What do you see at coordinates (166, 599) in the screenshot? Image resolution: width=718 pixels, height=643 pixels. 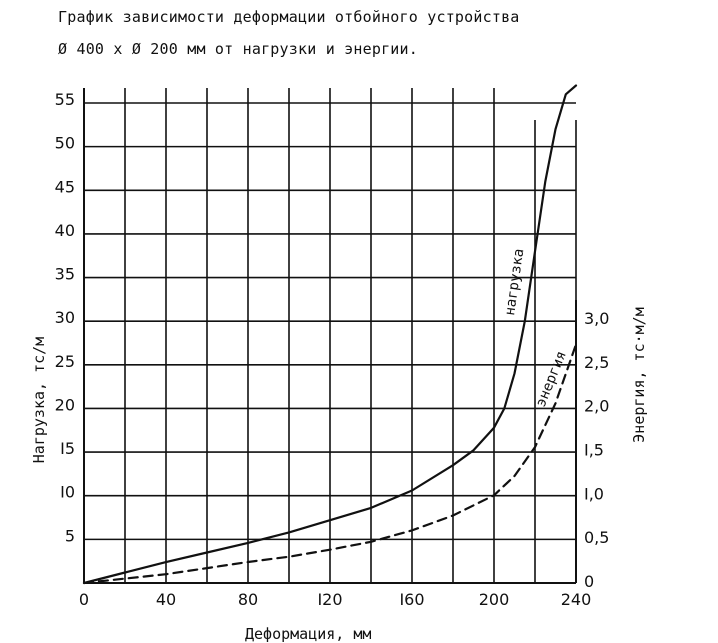 I see `x-tick-label: 40` at bounding box center [166, 599].